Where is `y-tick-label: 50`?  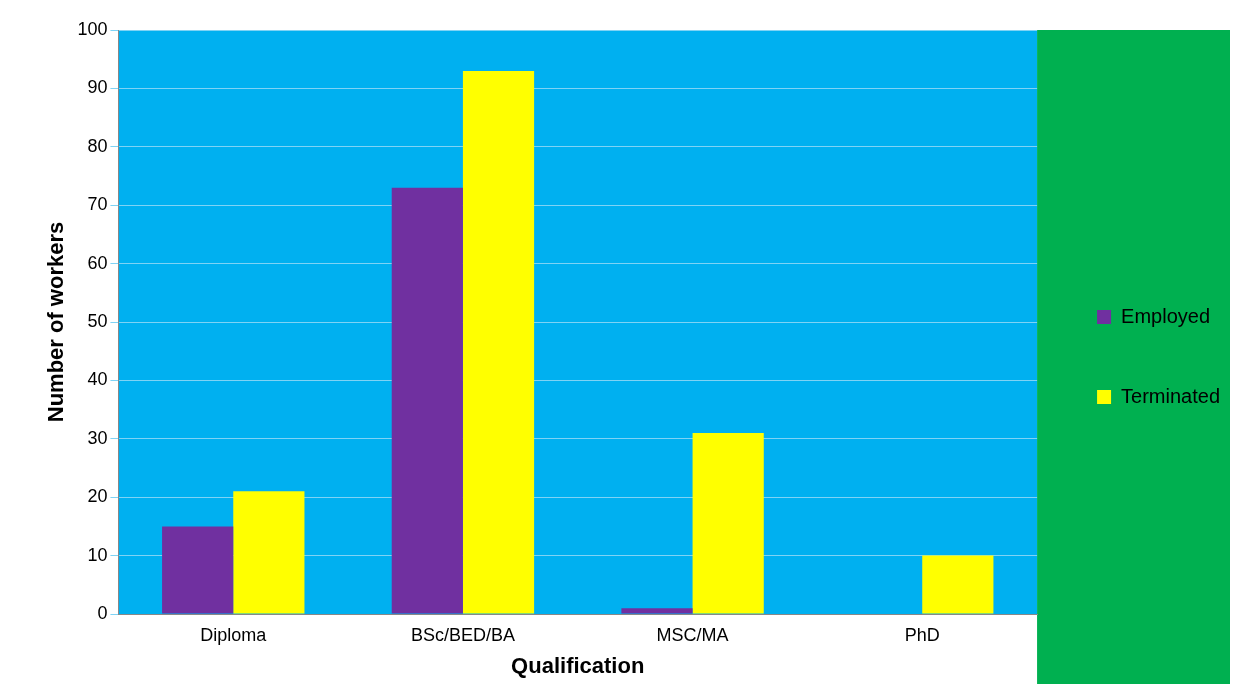
y-tick-label: 50 is located at coordinates (97, 320).